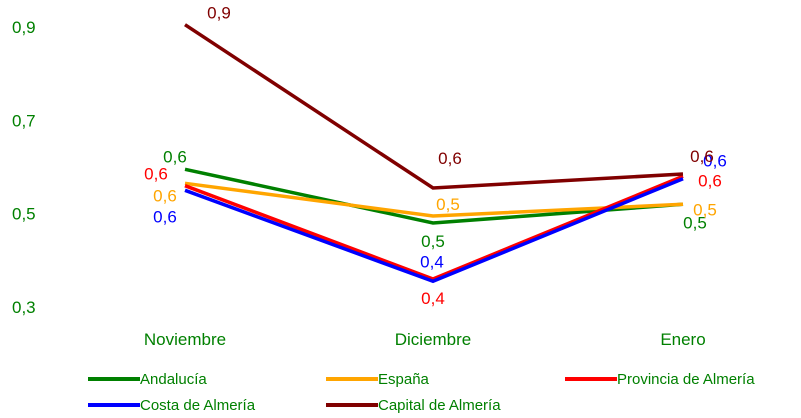 Image resolution: width=801 pixels, height=418 pixels. I want to click on y-tick-label: 0,5, so click(24, 214).